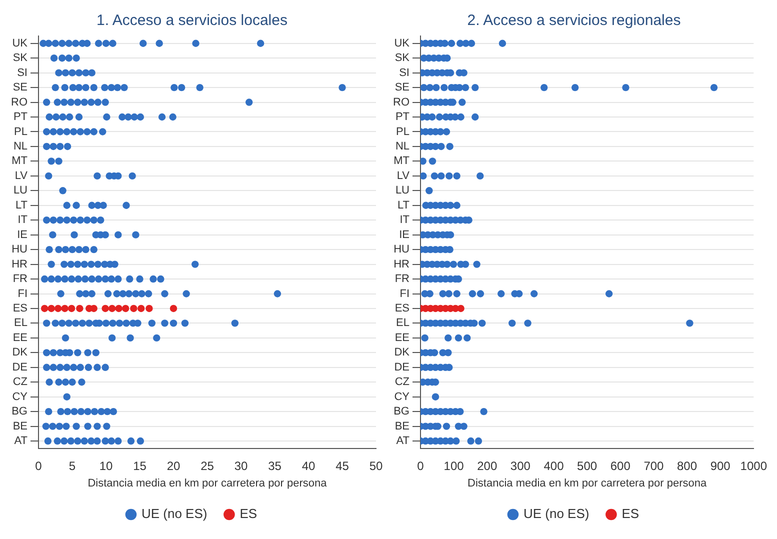 The height and width of the screenshot is (539, 777). What do you see at coordinates (454, 465) in the screenshot?
I see `x-tick-label: 100` at bounding box center [454, 465].